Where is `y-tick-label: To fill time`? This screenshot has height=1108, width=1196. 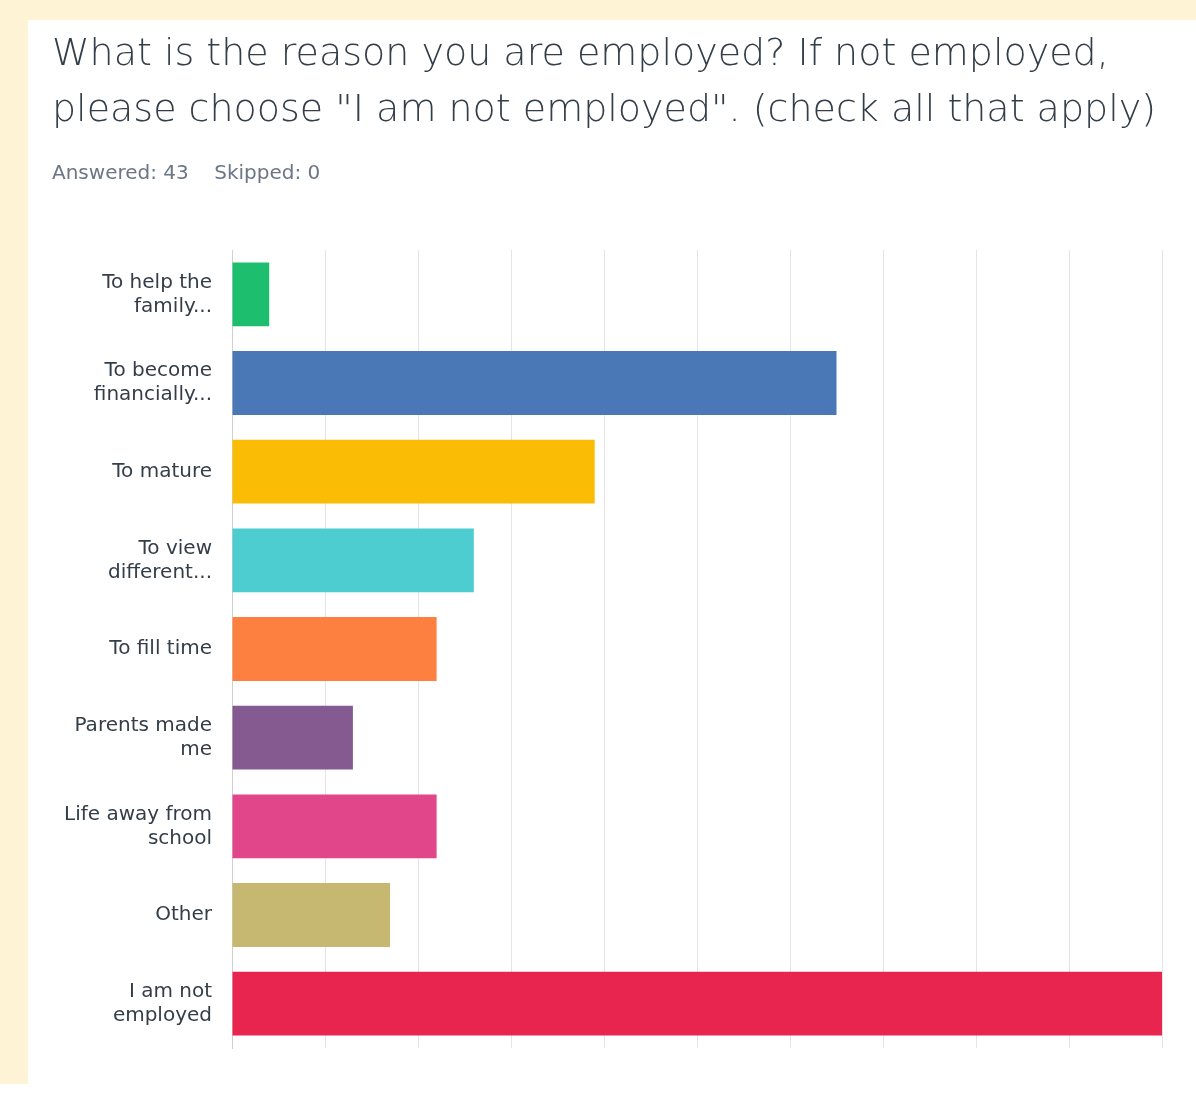 y-tick-label: To fill time is located at coordinates (160, 647).